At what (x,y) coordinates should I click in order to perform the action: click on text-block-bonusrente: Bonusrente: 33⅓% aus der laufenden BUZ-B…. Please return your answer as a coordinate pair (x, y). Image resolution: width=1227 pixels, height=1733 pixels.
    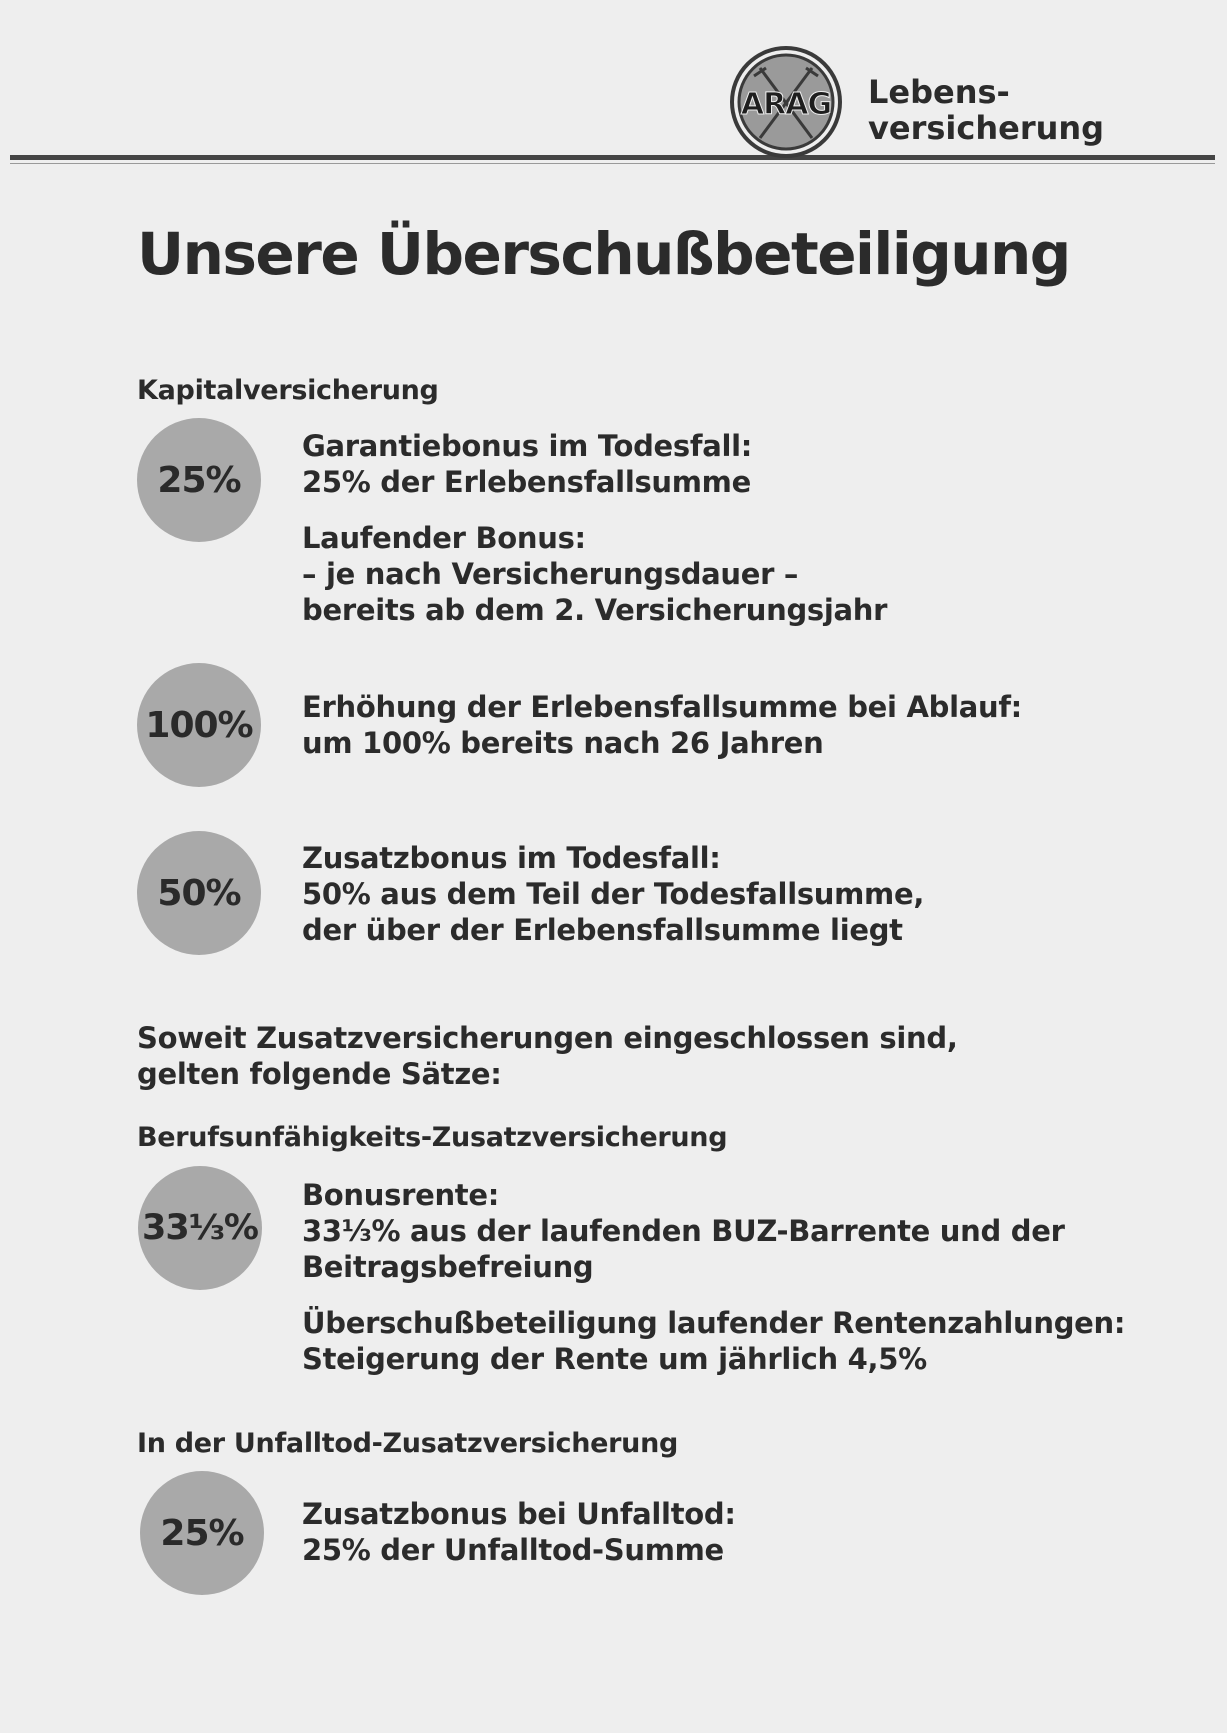
    Looking at the image, I should click on (683, 1231).